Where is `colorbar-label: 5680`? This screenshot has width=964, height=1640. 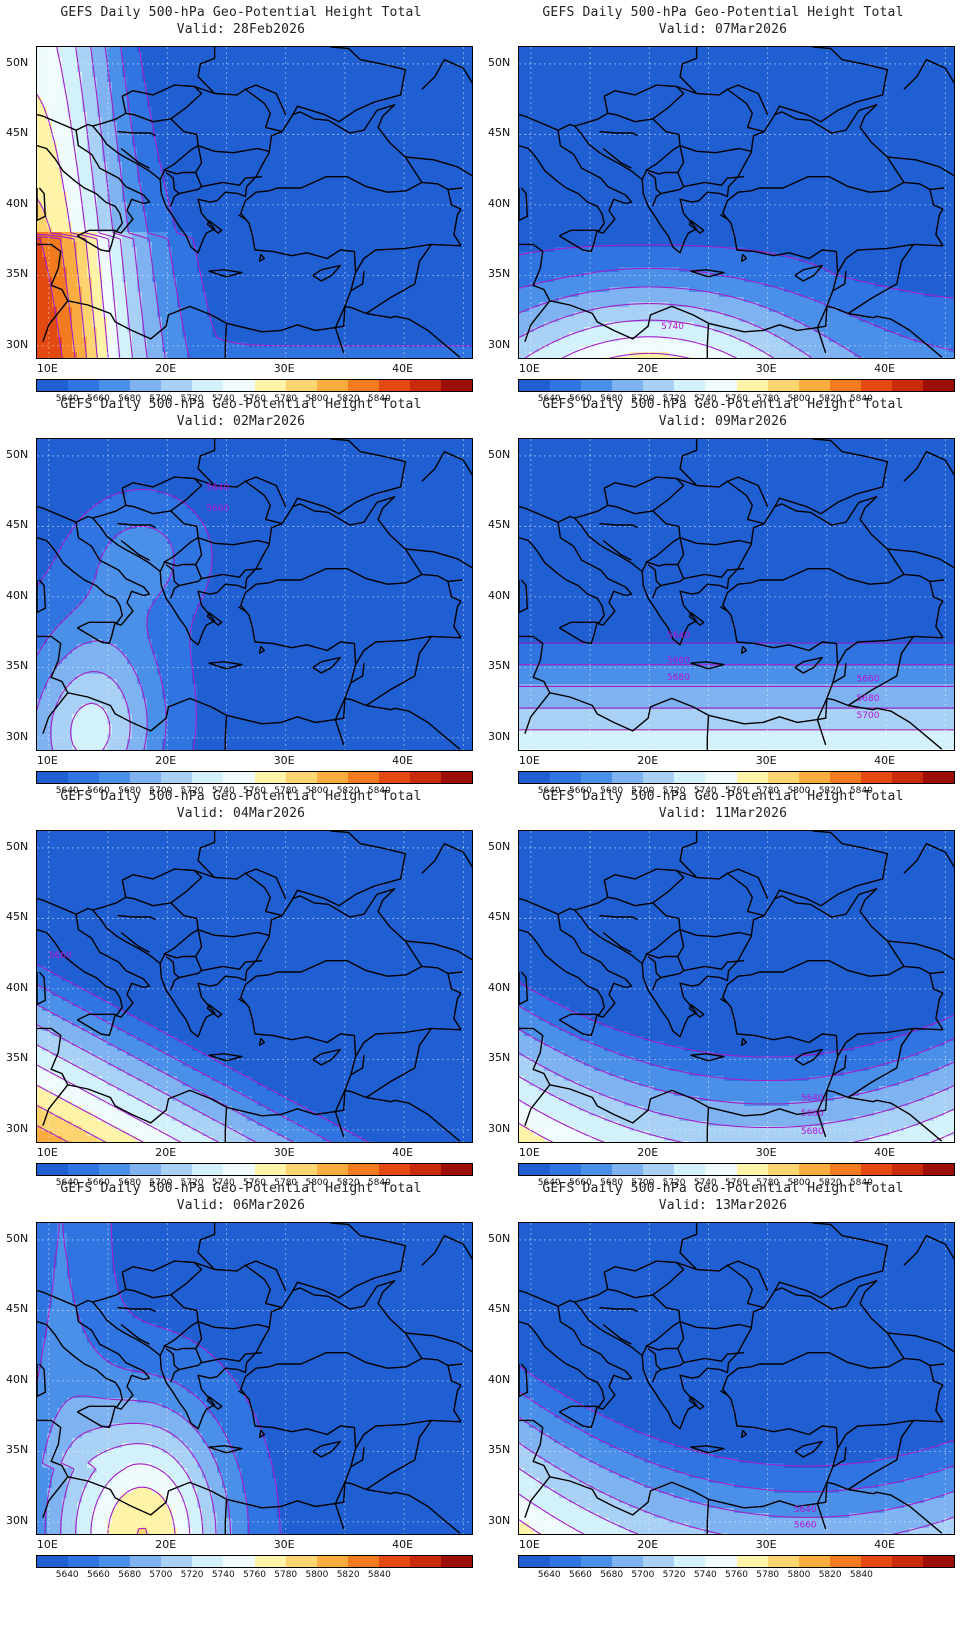
colorbar-label: 5680 is located at coordinates (129, 1183).